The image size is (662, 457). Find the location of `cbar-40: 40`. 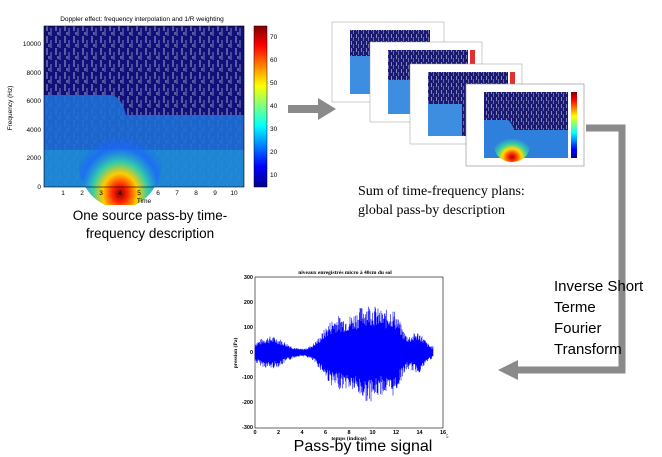

cbar-40: 40 is located at coordinates (274, 106).